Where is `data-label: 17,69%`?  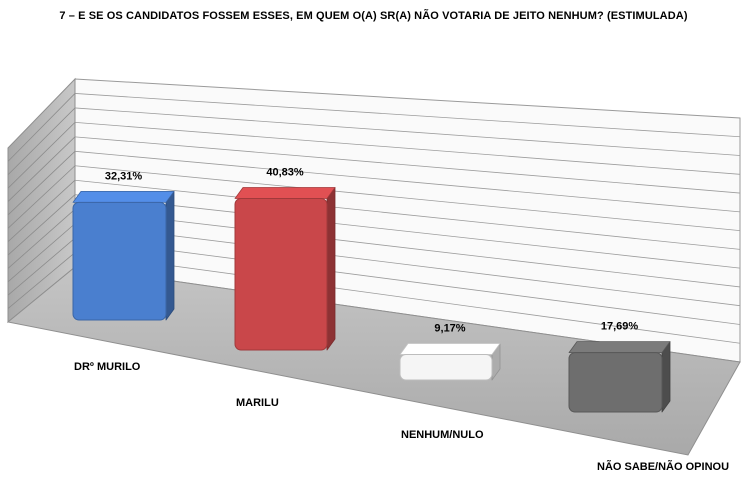
data-label: 17,69% is located at coordinates (620, 327).